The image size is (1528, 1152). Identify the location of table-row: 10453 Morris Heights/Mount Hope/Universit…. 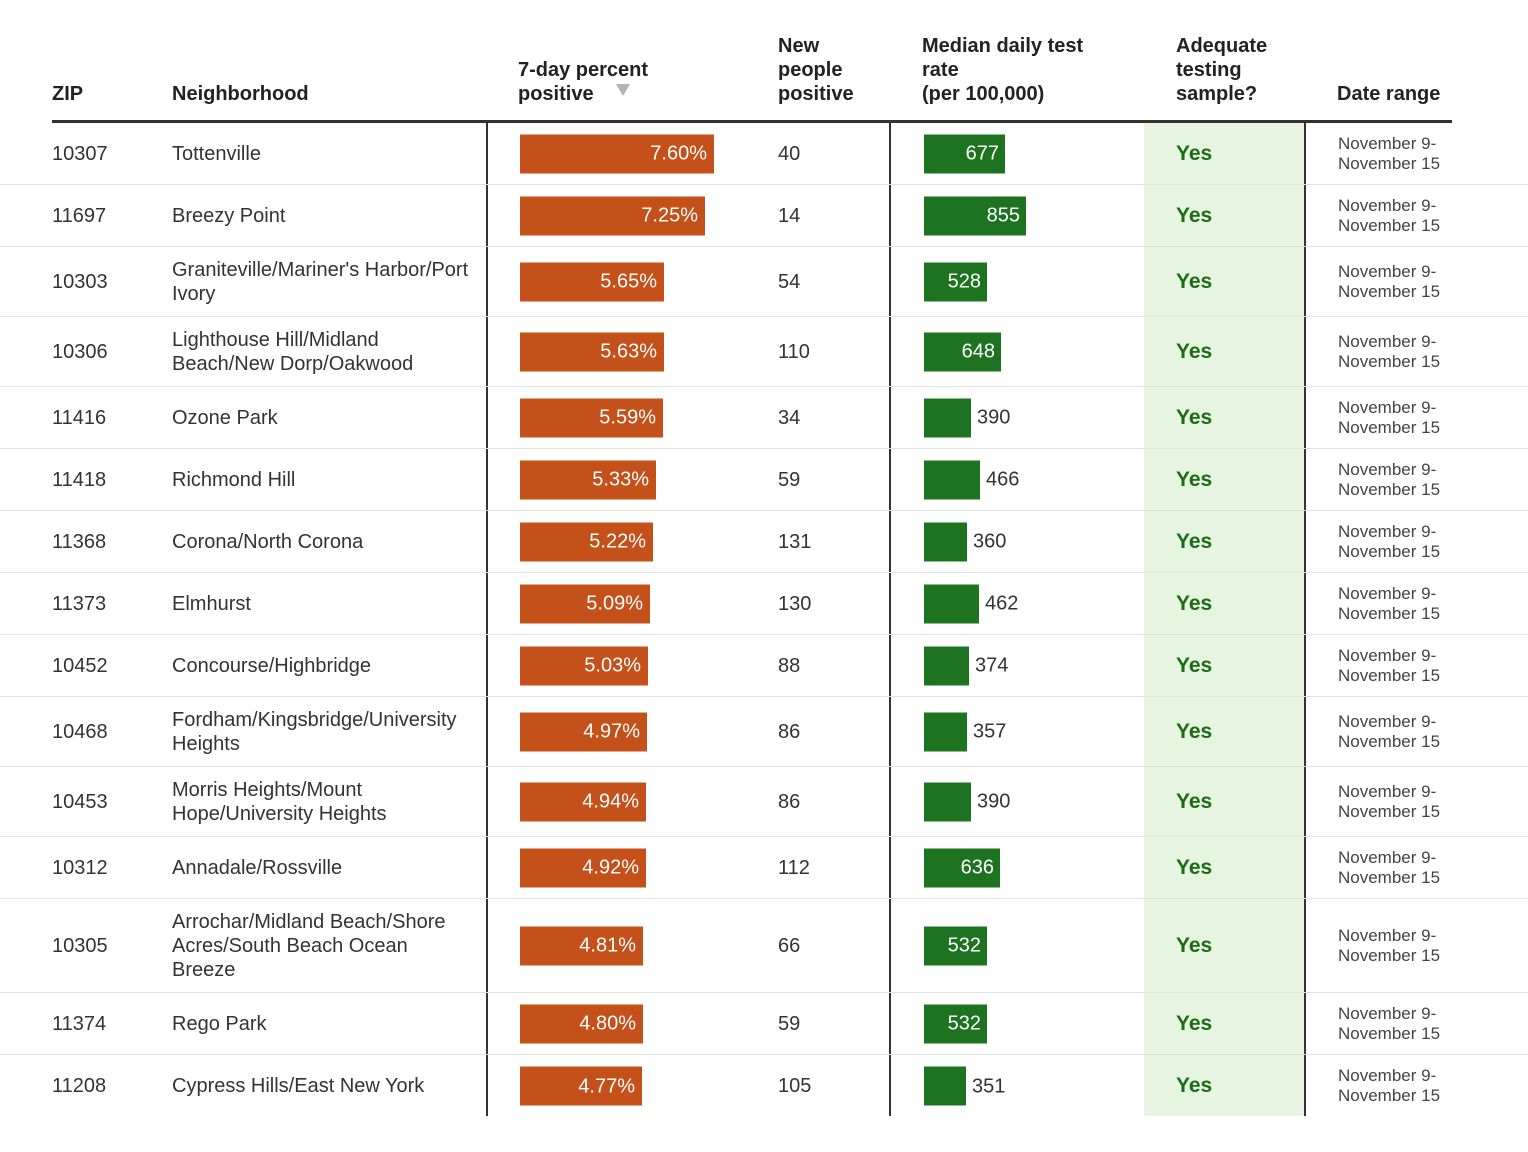
(764, 802).